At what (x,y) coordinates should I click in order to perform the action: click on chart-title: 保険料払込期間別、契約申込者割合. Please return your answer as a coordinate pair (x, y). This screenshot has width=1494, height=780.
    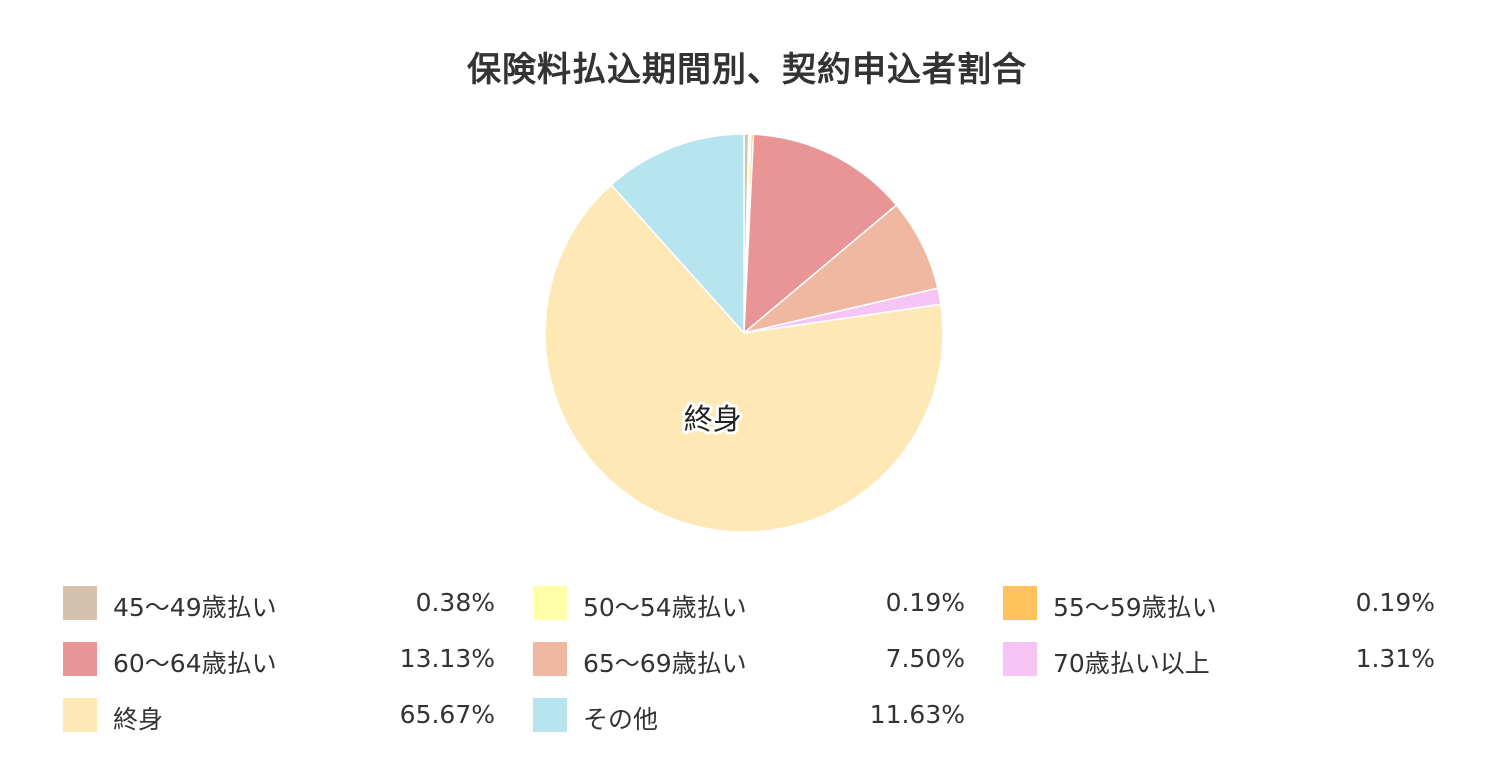
    Looking at the image, I should click on (747, 70).